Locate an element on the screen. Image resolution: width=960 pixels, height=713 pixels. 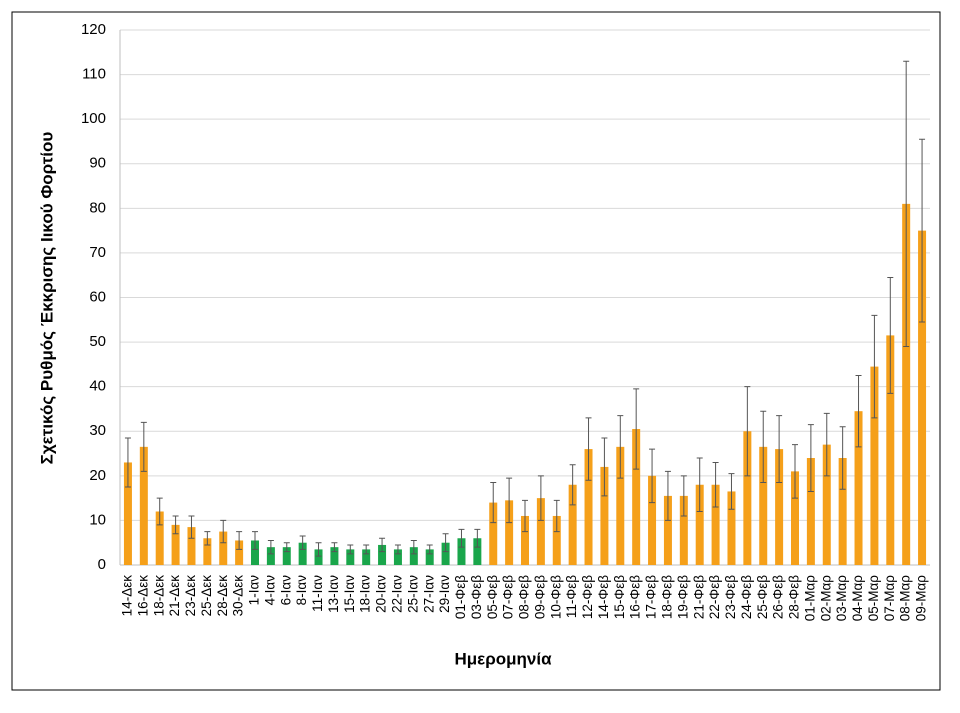
x-tick-label: 09-Μαρ is located at coordinates (921, 598).